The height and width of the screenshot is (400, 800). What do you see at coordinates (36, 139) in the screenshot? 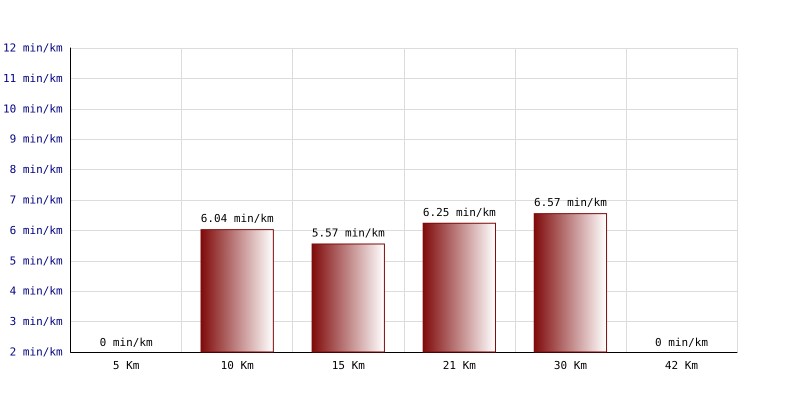
I see `y-tick-label: 9 min/km` at bounding box center [36, 139].